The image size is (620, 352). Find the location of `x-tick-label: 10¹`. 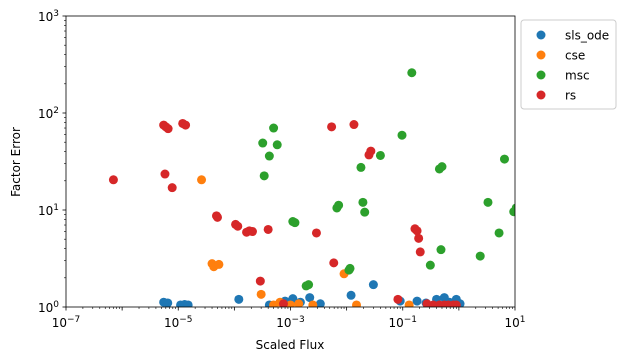

x-tick-label: 10¹ is located at coordinates (514, 322).